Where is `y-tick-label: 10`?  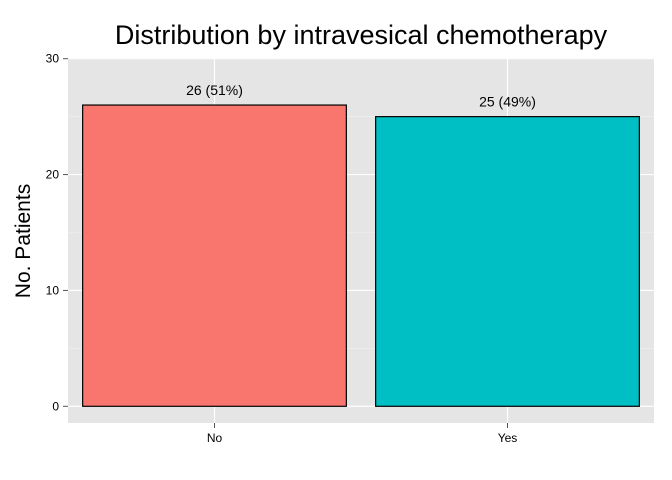
y-tick-label: 10 is located at coordinates (53, 290).